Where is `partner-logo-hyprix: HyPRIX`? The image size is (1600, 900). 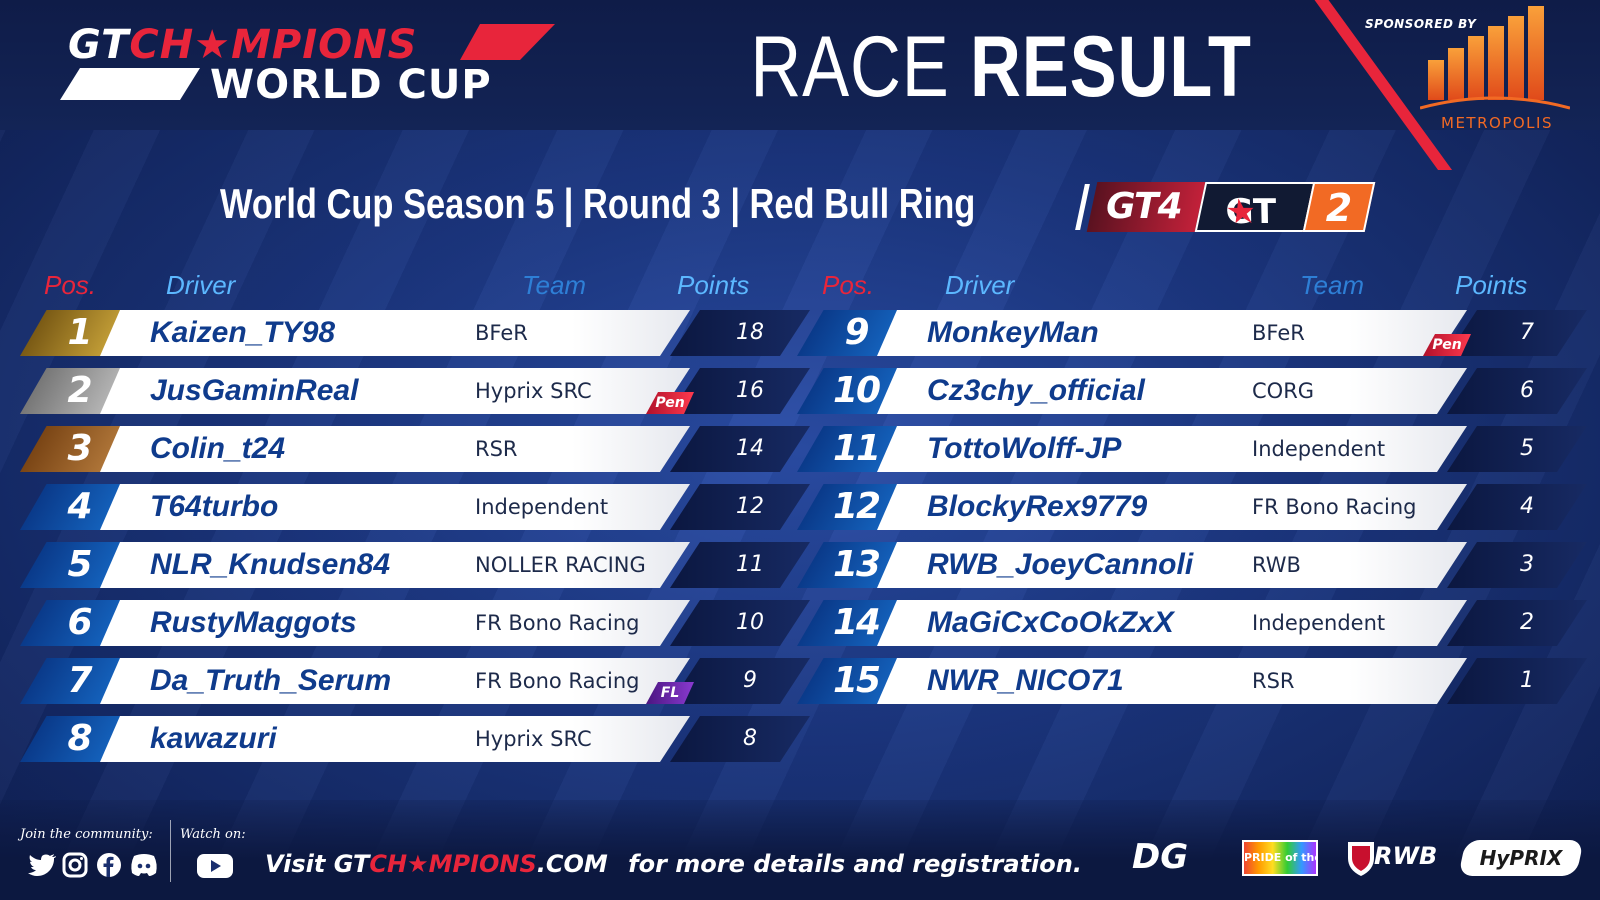 partner-logo-hyprix: HyPRIX is located at coordinates (1521, 858).